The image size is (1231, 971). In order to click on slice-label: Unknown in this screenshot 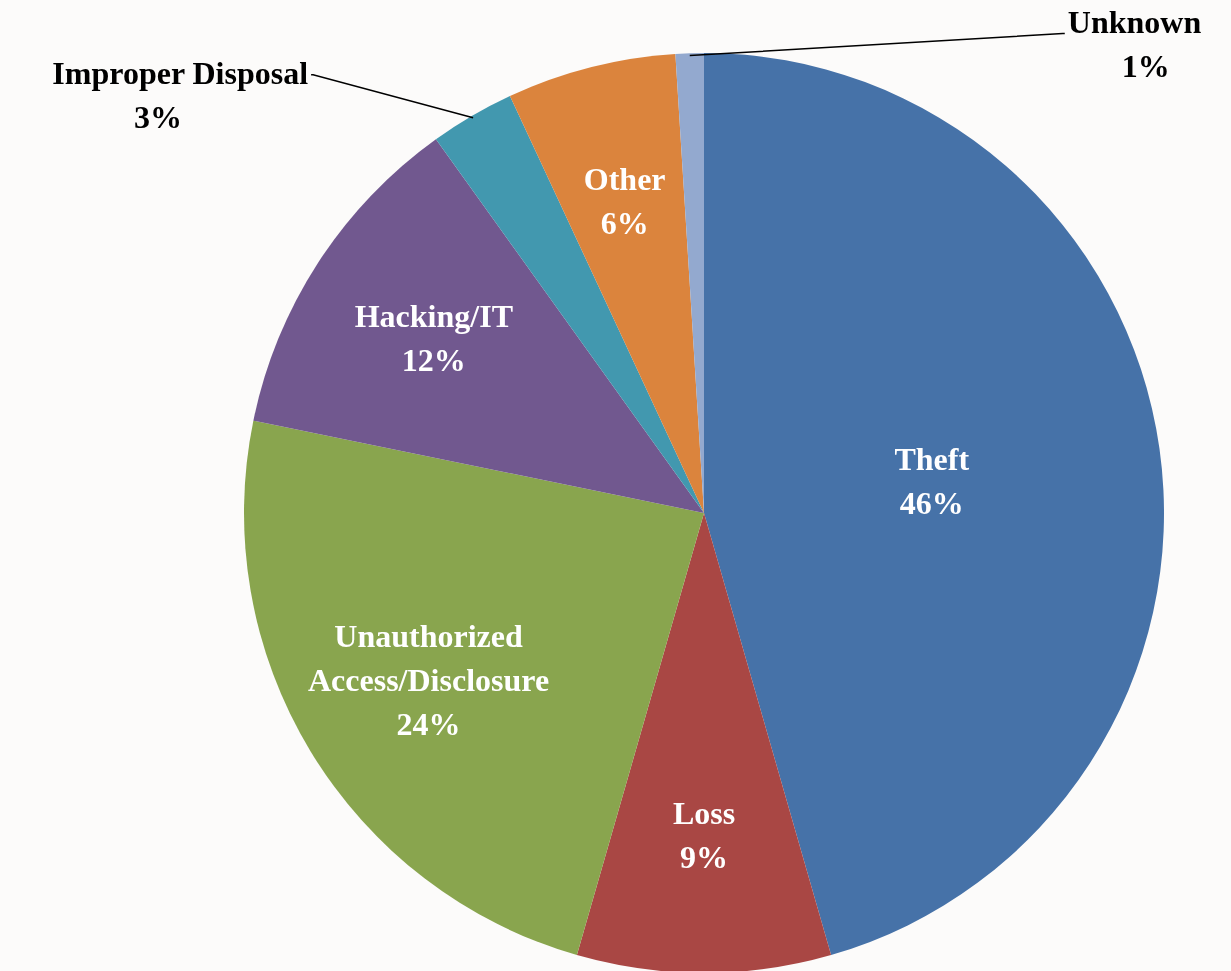, I will do `click(1134, 21)`.